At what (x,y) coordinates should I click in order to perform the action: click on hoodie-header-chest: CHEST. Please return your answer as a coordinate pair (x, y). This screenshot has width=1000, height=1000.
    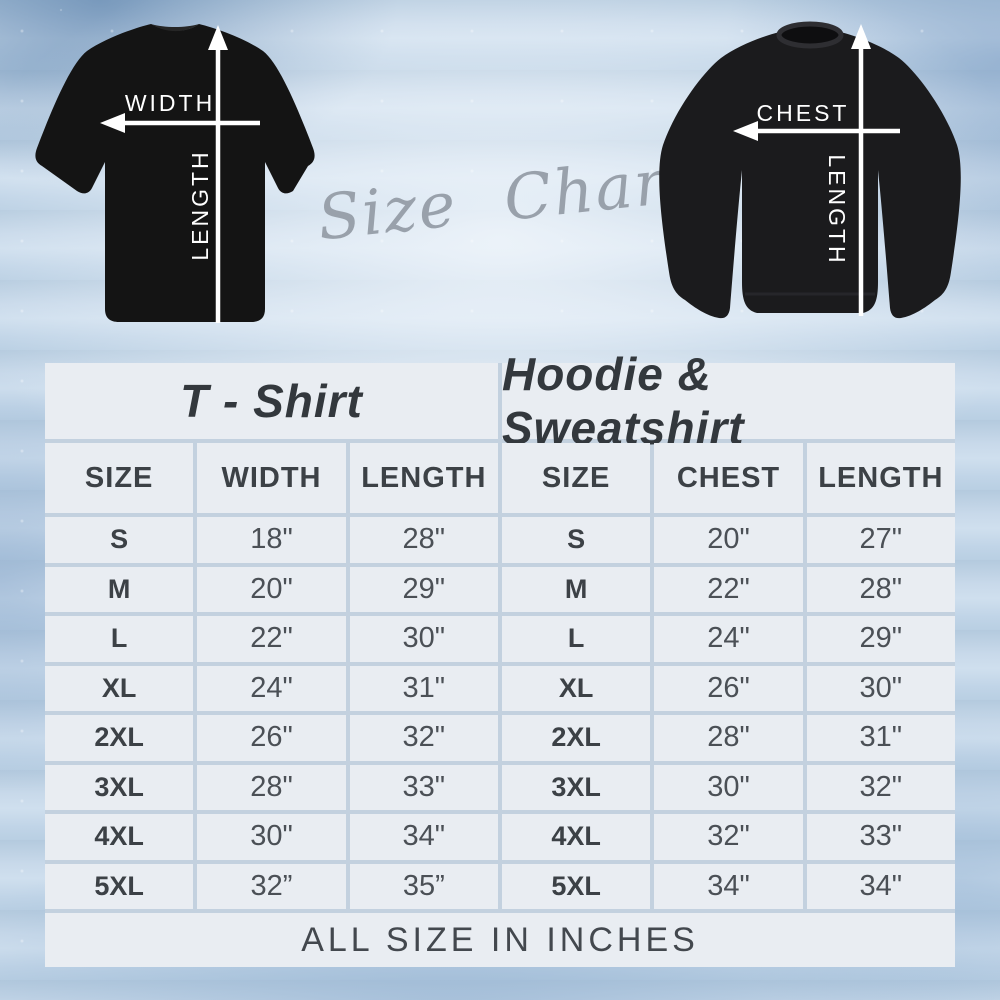
    Looking at the image, I should click on (728, 478).